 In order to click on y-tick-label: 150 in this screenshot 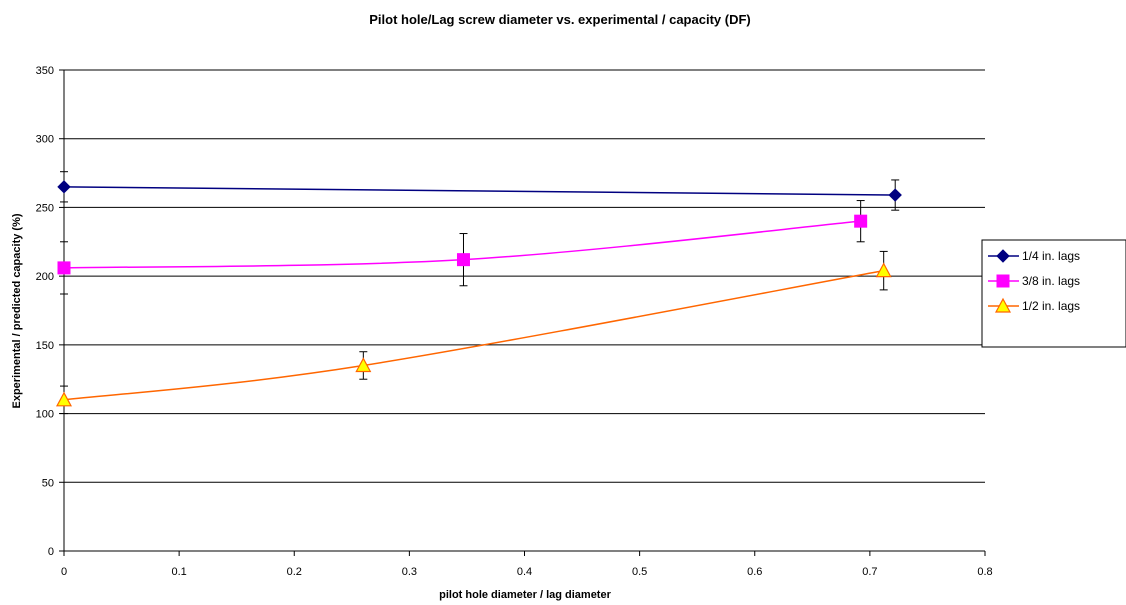, I will do `click(45, 346)`.